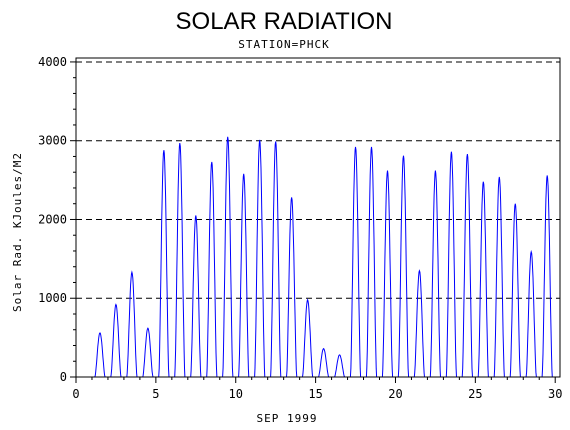  I want to click on x-tick-label: 15, so click(315, 394).